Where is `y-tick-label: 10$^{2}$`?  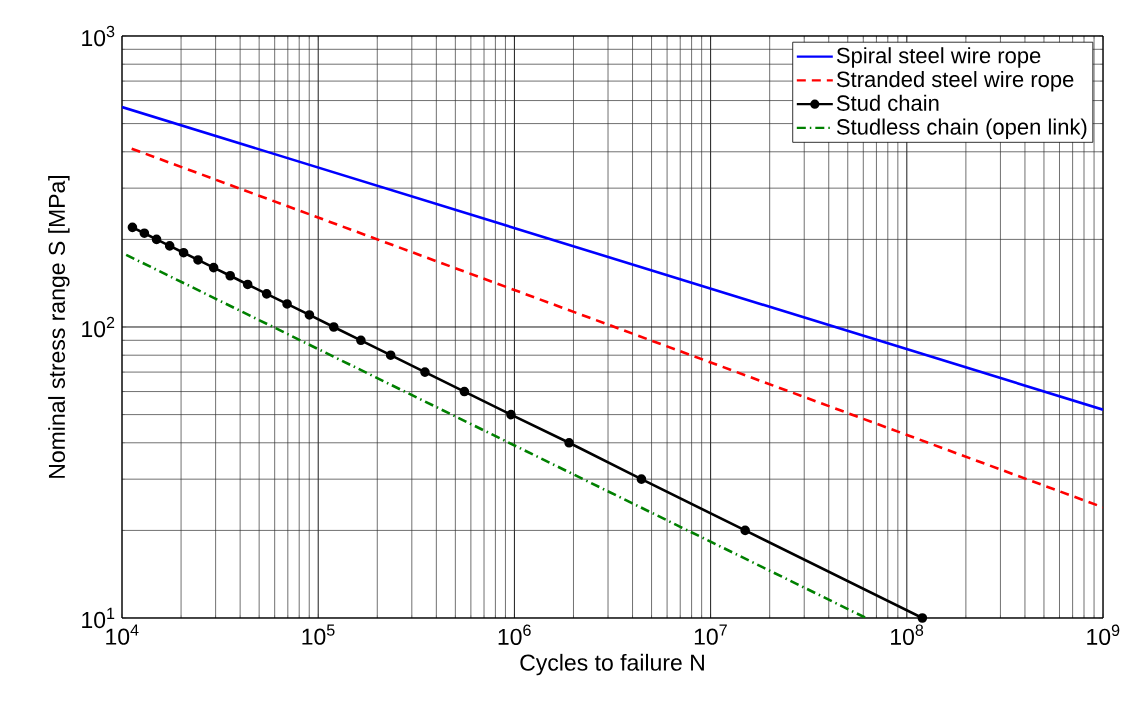 y-tick-label: 10$^{2}$ is located at coordinates (98, 327).